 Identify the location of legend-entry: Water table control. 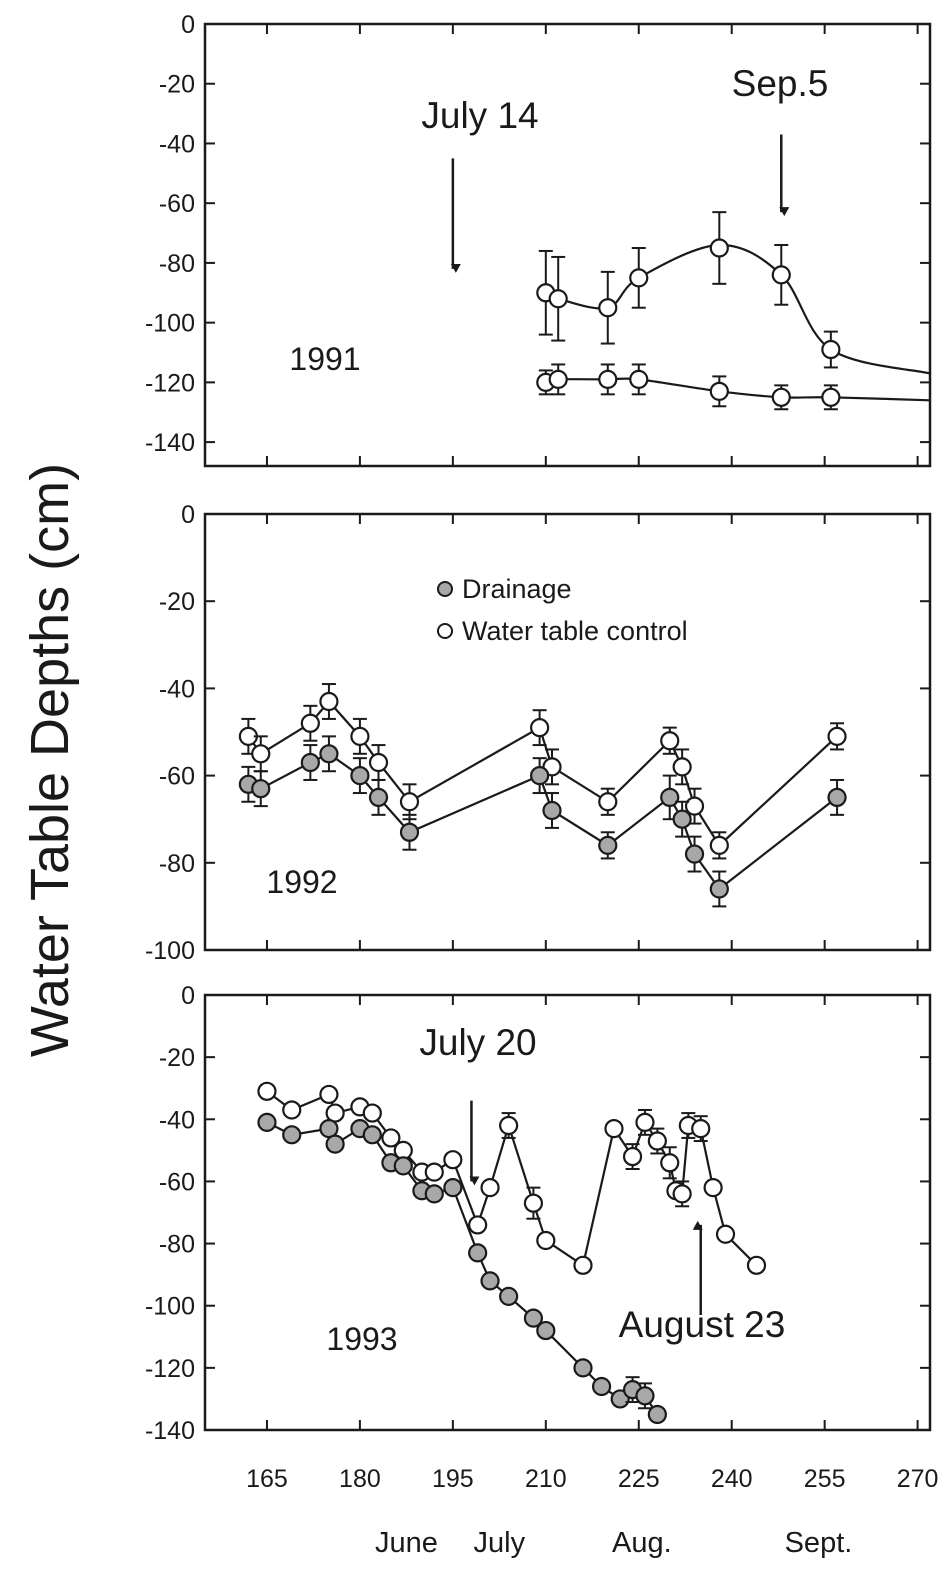
(575, 631).